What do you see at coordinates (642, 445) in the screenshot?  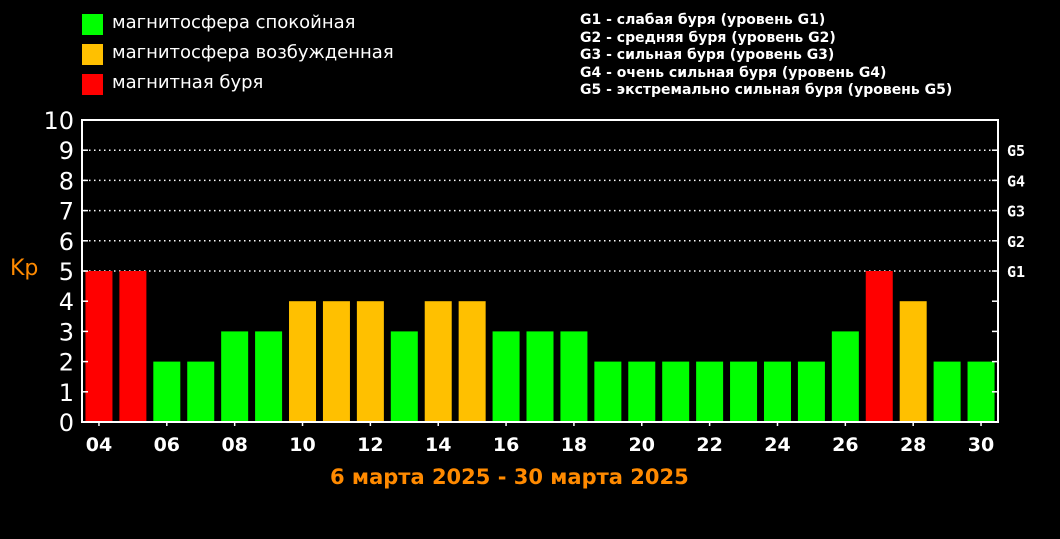 I see `x-tick-label: 20` at bounding box center [642, 445].